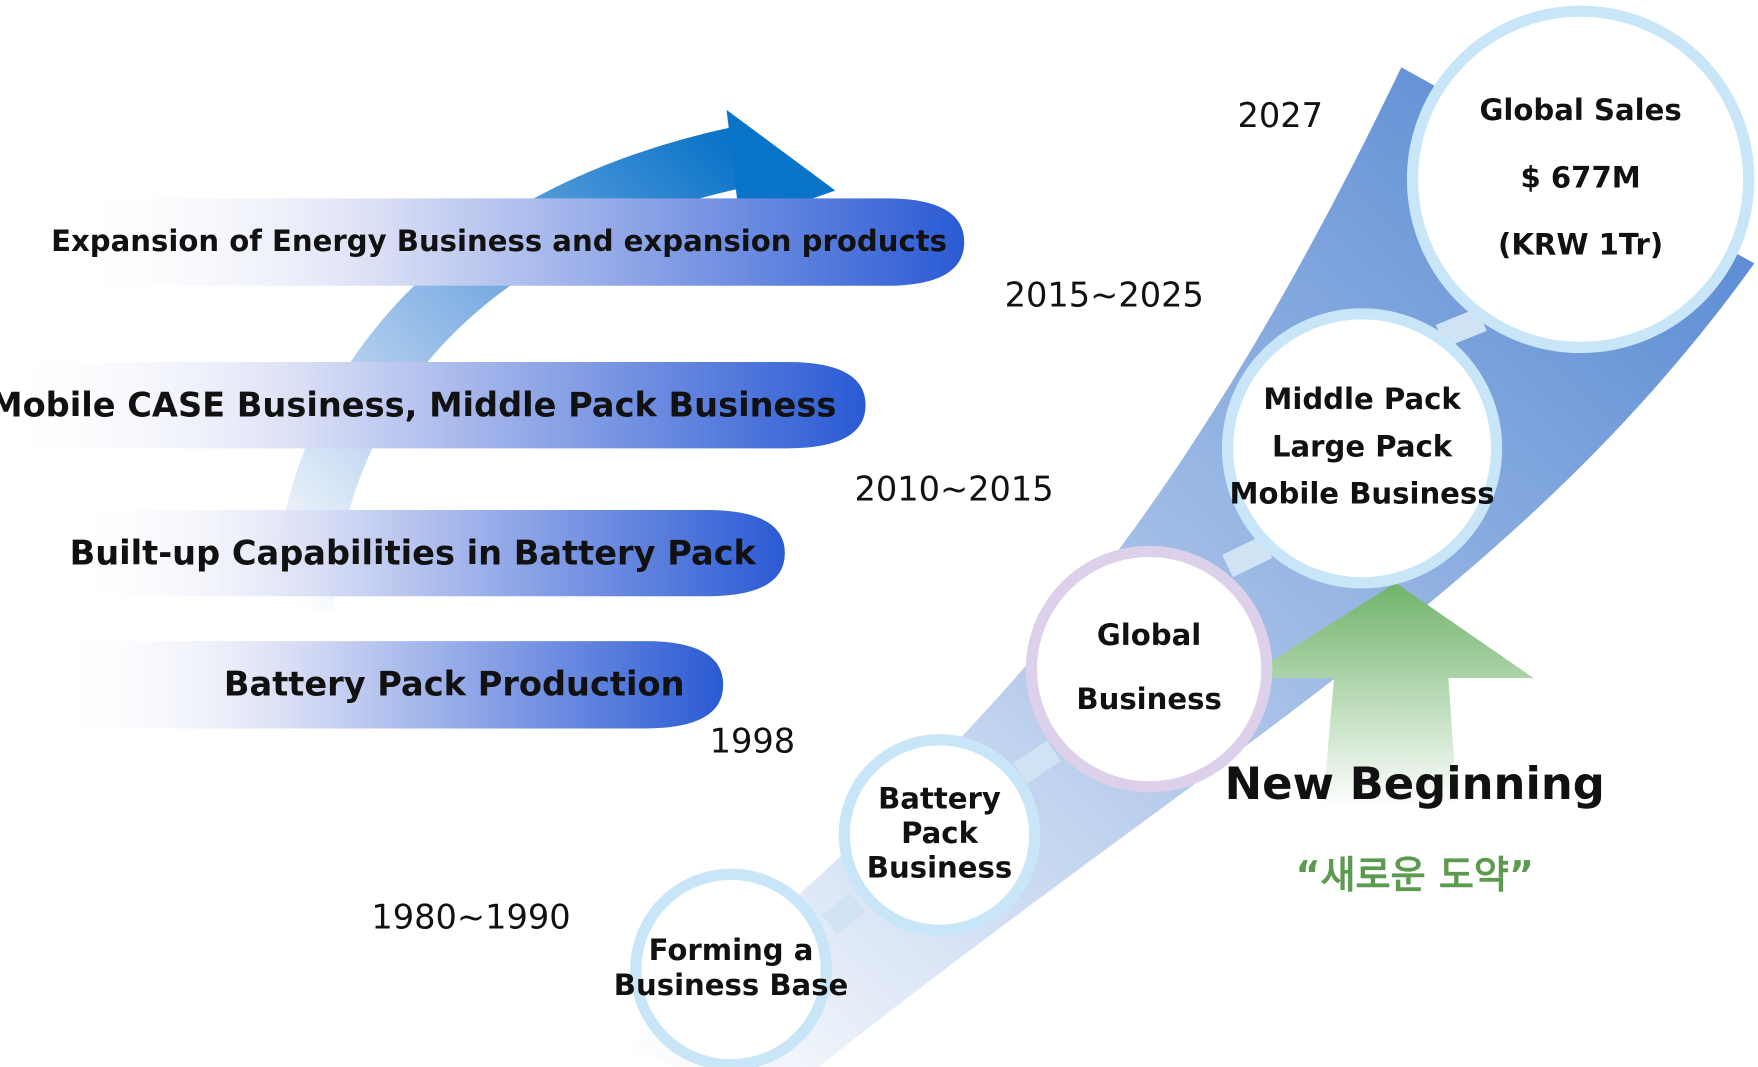  I want to click on banner-text: Battery Pack Production, so click(454, 683).